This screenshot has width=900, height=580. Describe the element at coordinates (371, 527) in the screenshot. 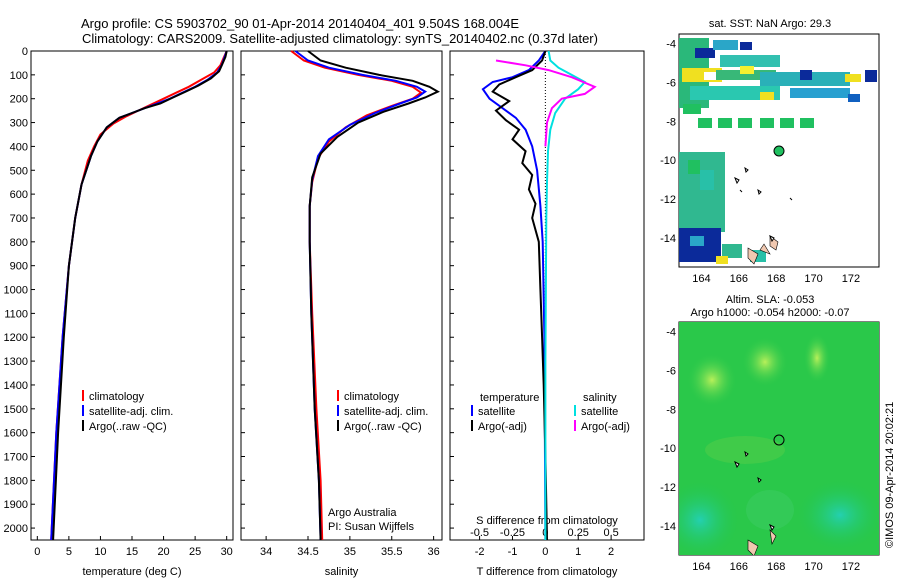

I see `annotation-line2: PI: Susan Wijffels` at that location.